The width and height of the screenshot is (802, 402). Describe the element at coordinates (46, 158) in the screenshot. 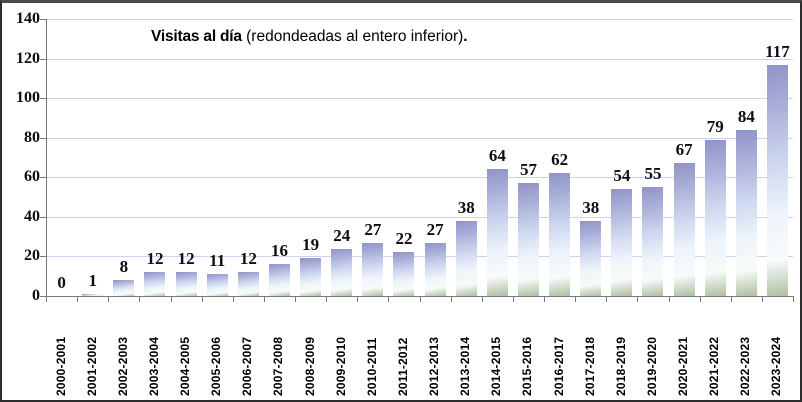

I see `y-axis-line` at that location.